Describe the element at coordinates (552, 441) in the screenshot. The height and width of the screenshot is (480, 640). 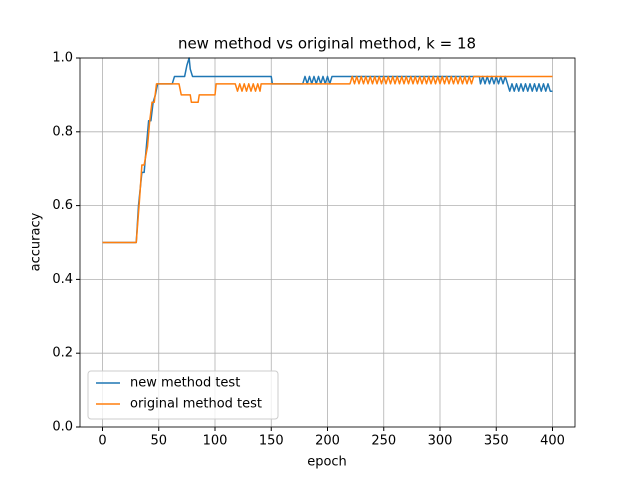
I see `x-tick-label: 400` at that location.